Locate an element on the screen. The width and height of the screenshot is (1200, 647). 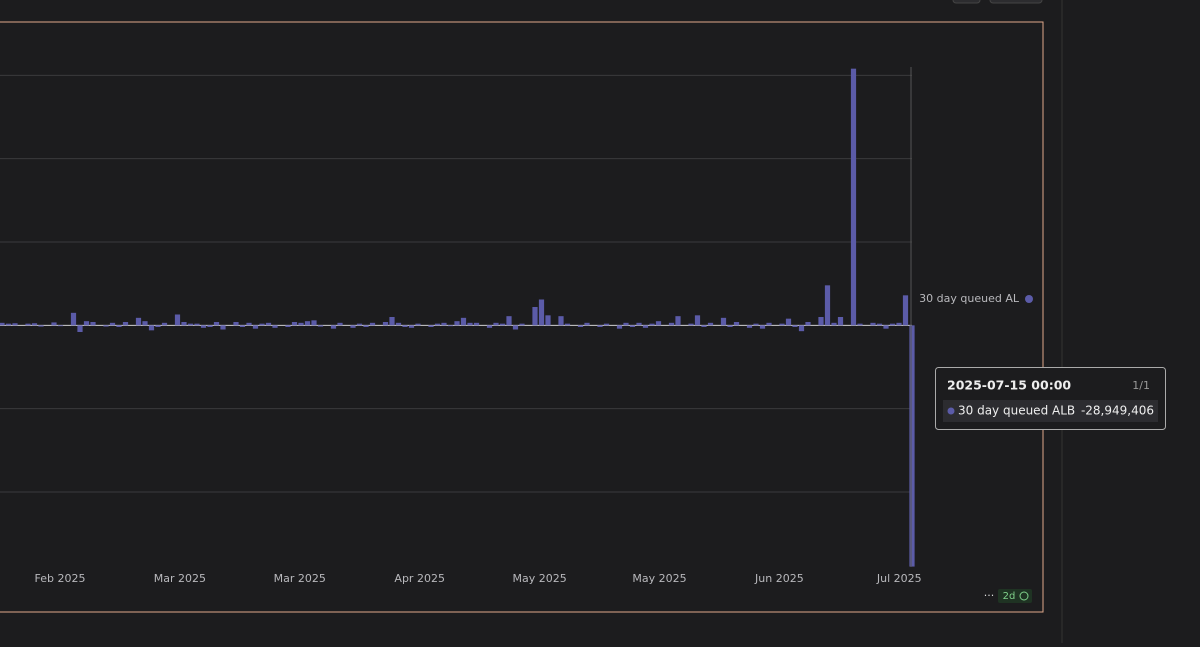
x-tick-label: Feb 2025 is located at coordinates (60, 578).